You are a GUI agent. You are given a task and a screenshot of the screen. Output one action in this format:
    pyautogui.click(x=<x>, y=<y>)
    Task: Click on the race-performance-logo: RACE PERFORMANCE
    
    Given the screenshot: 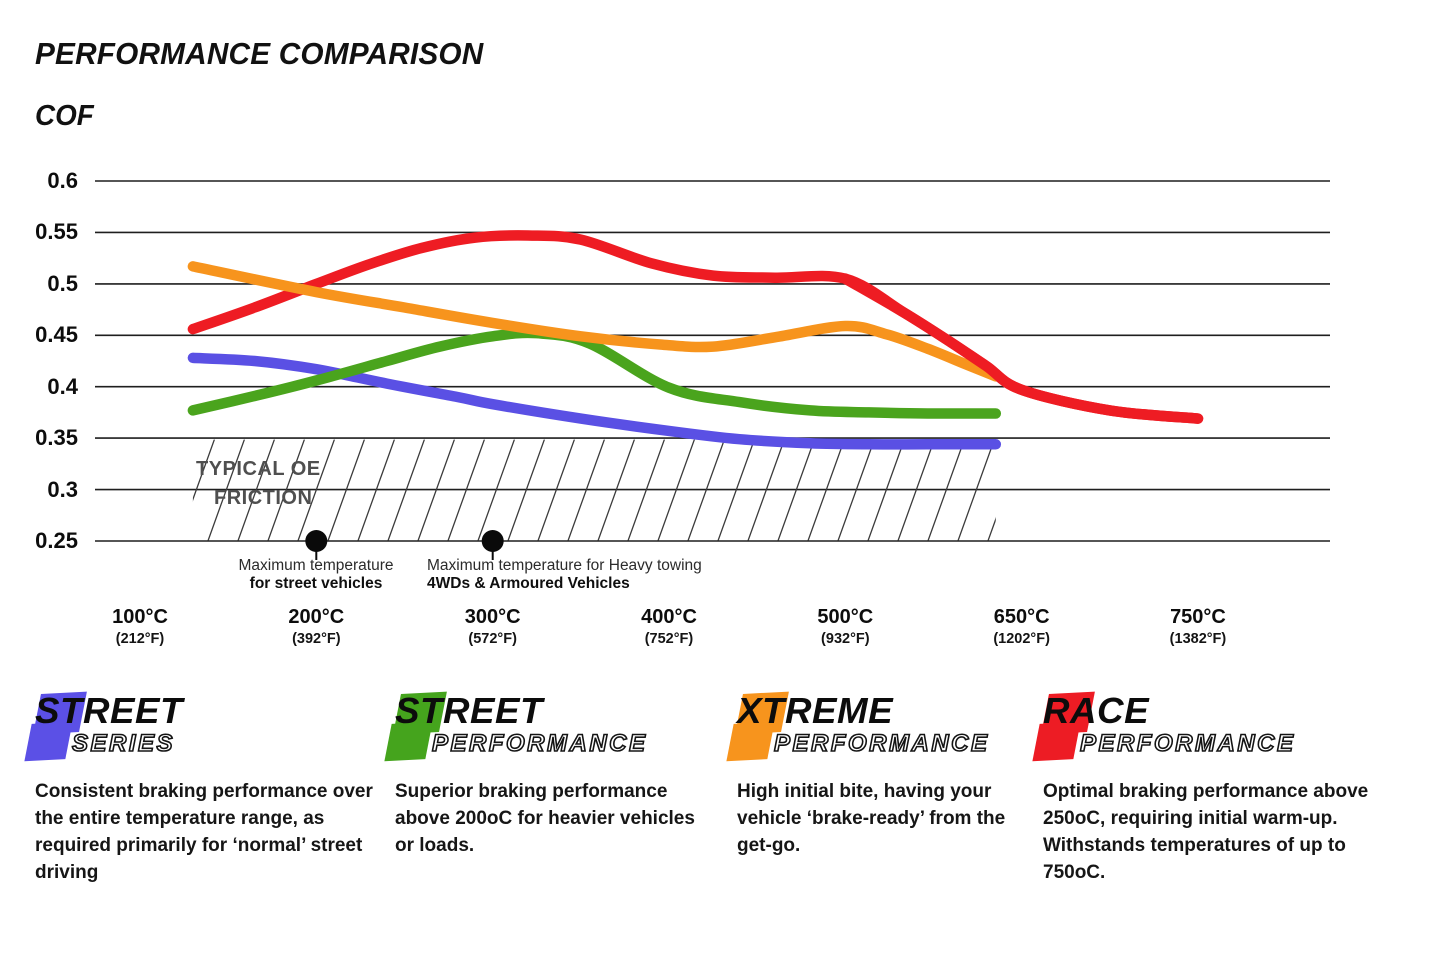 What is the action you would take?
    pyautogui.click(x=1203, y=730)
    